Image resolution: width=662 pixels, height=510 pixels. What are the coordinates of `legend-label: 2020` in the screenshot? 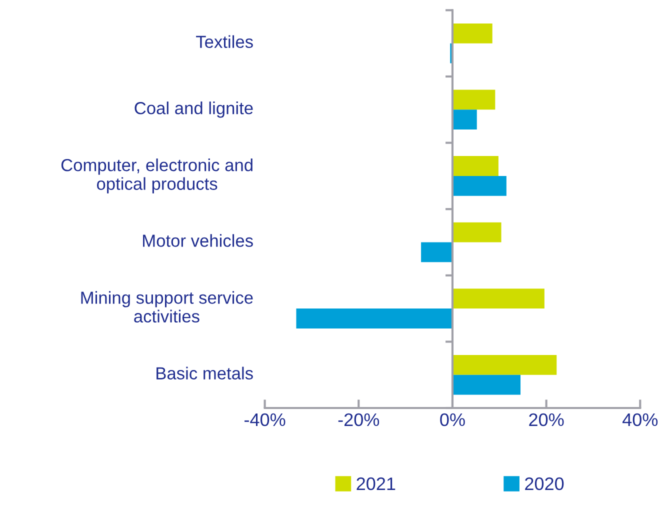 It's located at (544, 483).